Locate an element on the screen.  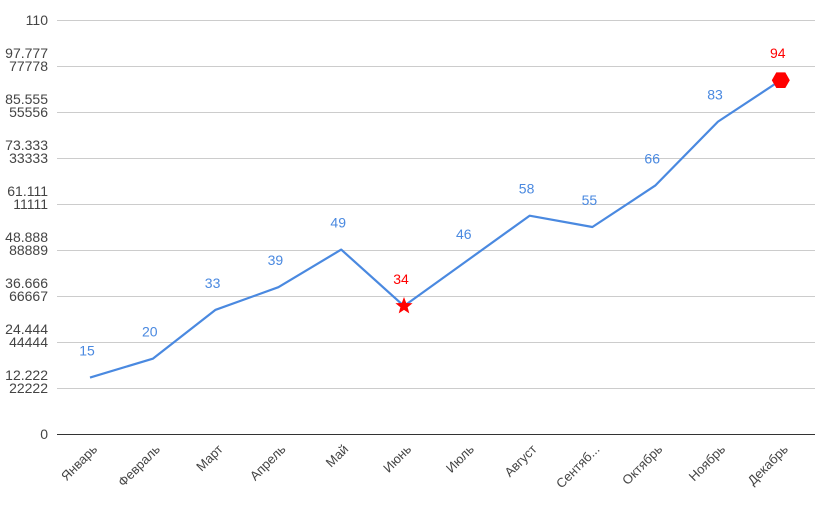
y-tick-label: 36.666 is located at coordinates (26, 283).